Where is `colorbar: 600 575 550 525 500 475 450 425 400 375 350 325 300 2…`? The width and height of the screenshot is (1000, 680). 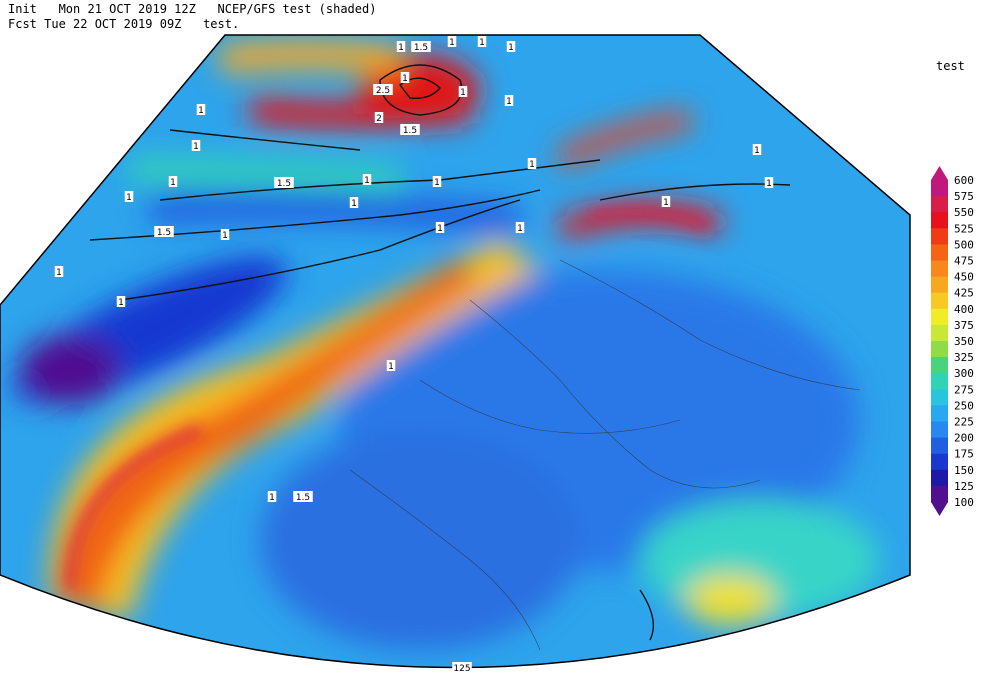 colorbar: 600 575 550 525 500 475 450 425 400 375 350 325 300 2… is located at coordinates (952, 341).